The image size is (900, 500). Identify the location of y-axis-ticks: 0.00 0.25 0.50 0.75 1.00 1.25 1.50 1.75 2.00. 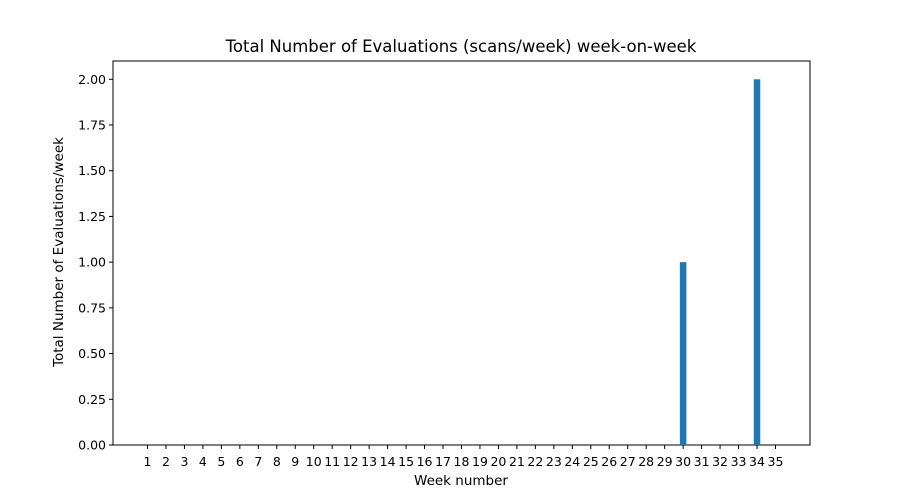
(95, 262).